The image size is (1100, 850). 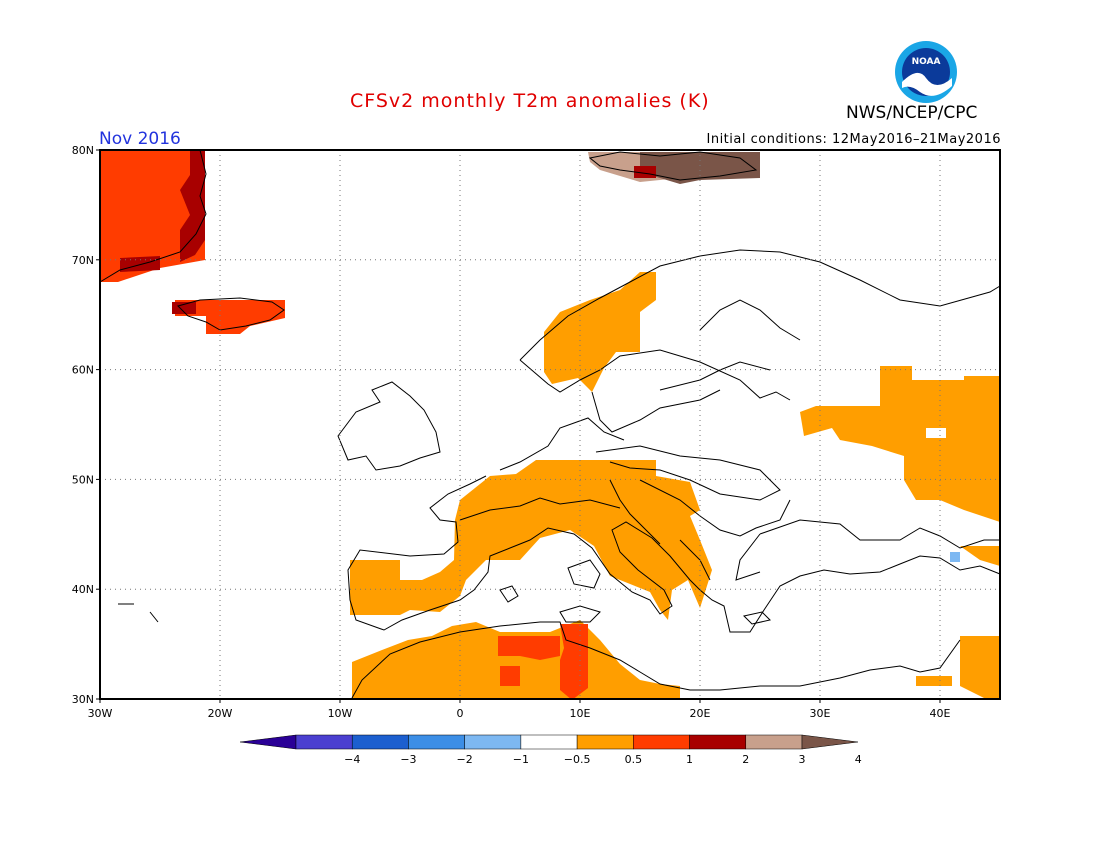 What do you see at coordinates (926, 72) in the screenshot?
I see `noaa-logo: NOAA` at bounding box center [926, 72].